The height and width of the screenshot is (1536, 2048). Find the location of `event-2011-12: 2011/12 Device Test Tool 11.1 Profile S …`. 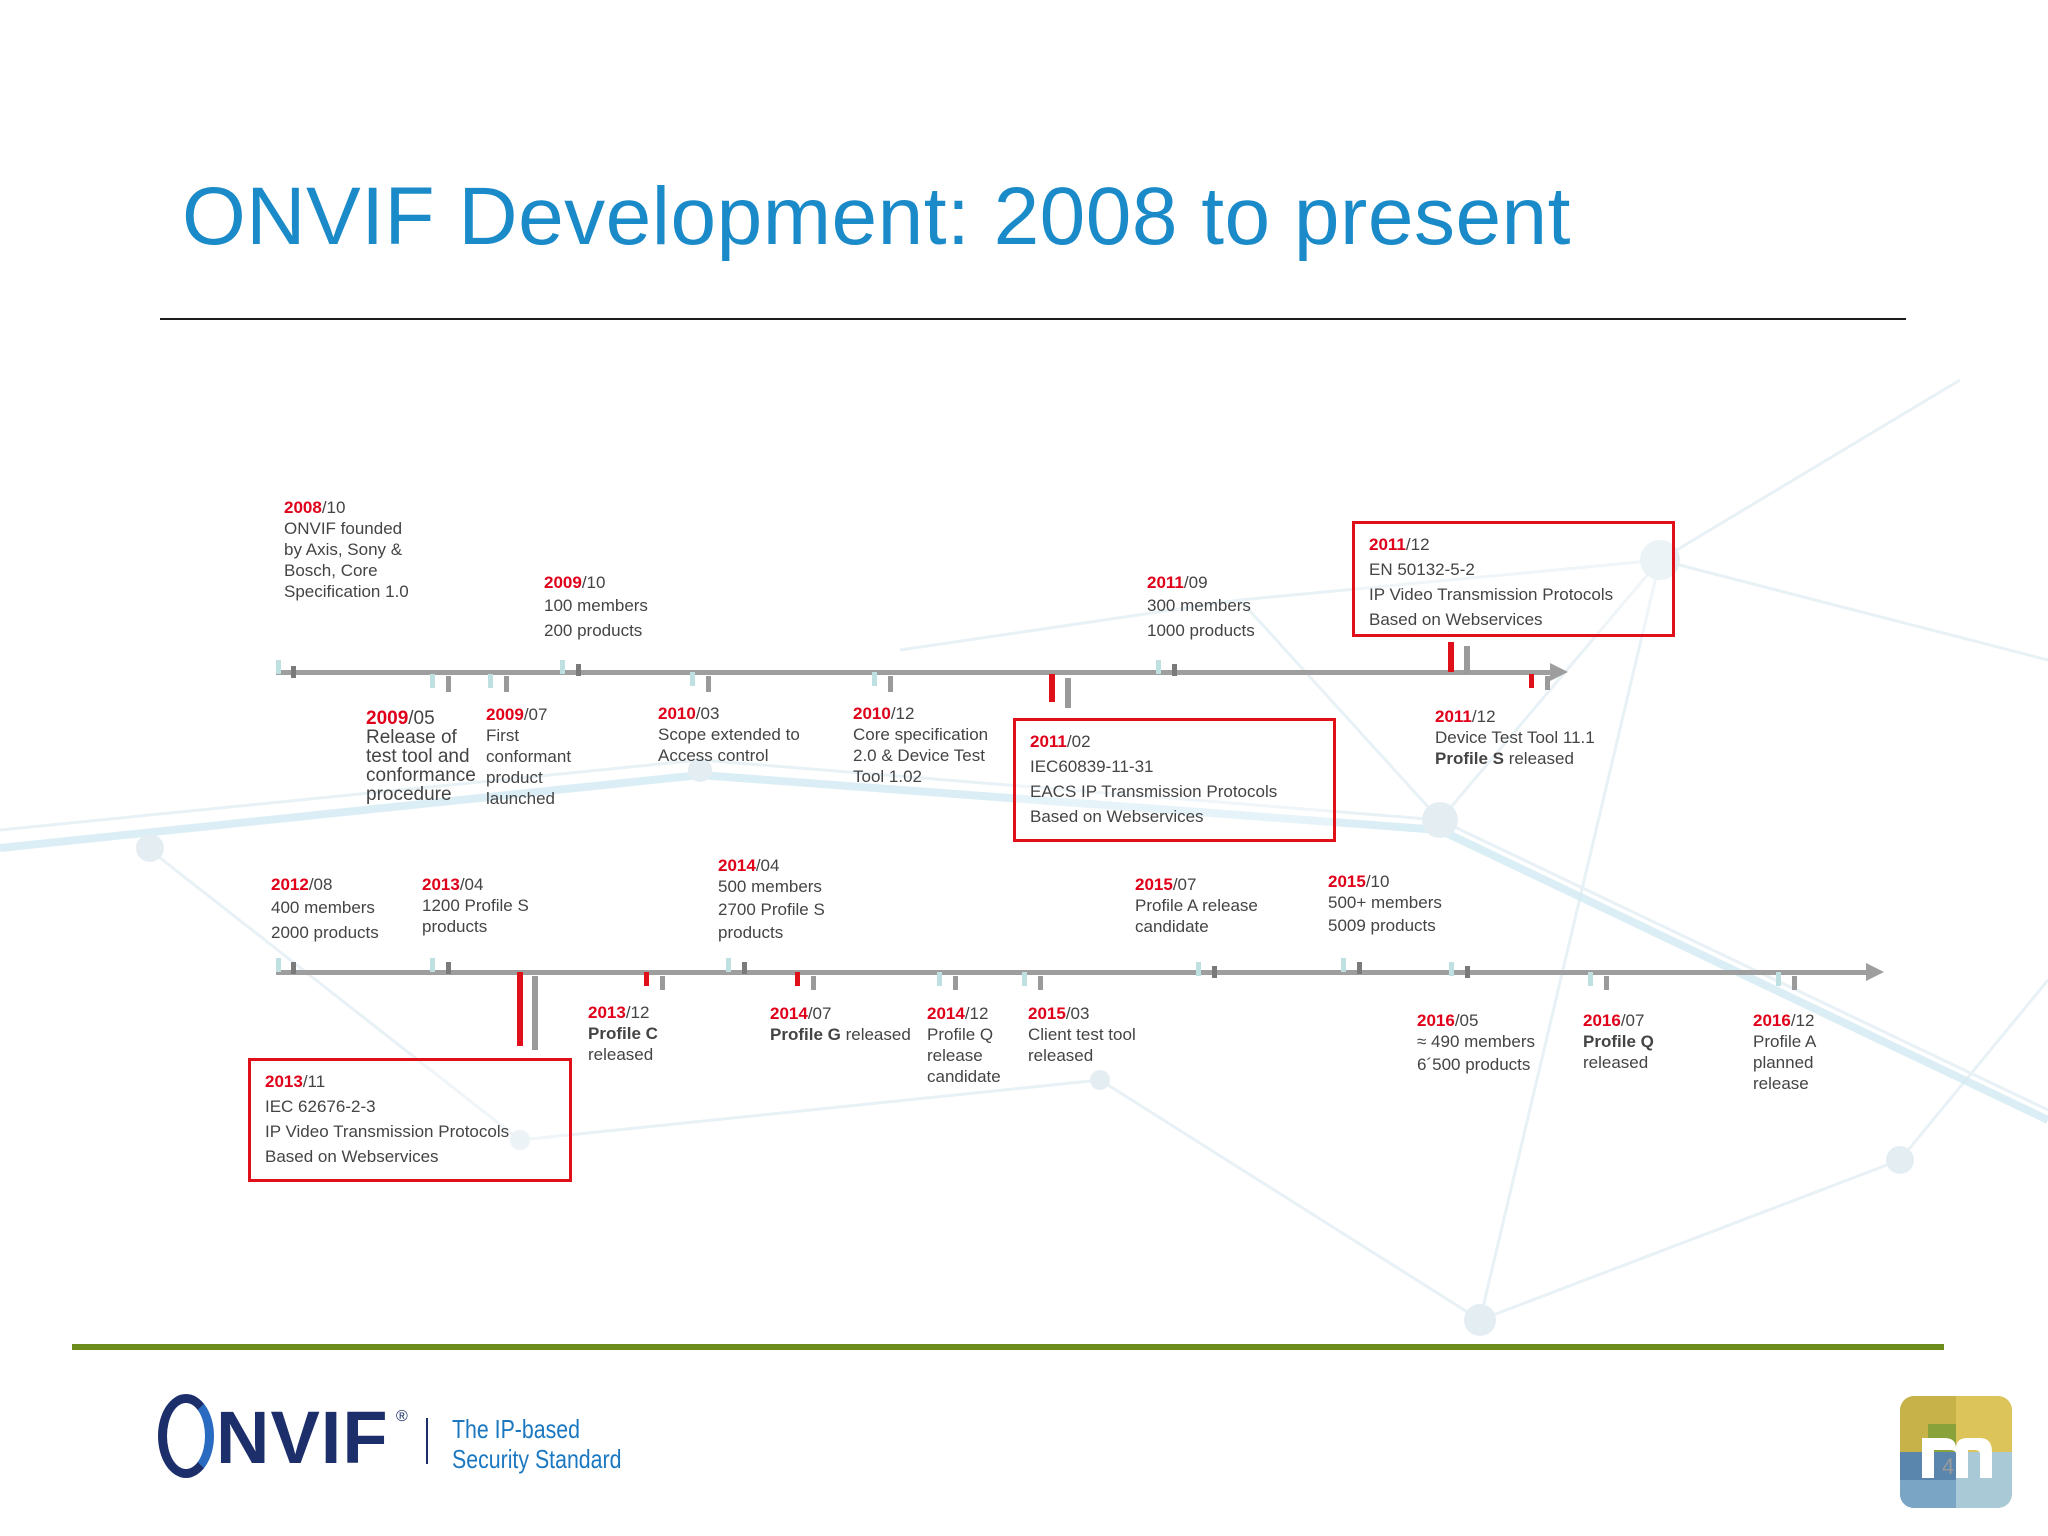

event-2011-12: 2011/12 Device Test Tool 11.1 Profile S … is located at coordinates (1515, 737).